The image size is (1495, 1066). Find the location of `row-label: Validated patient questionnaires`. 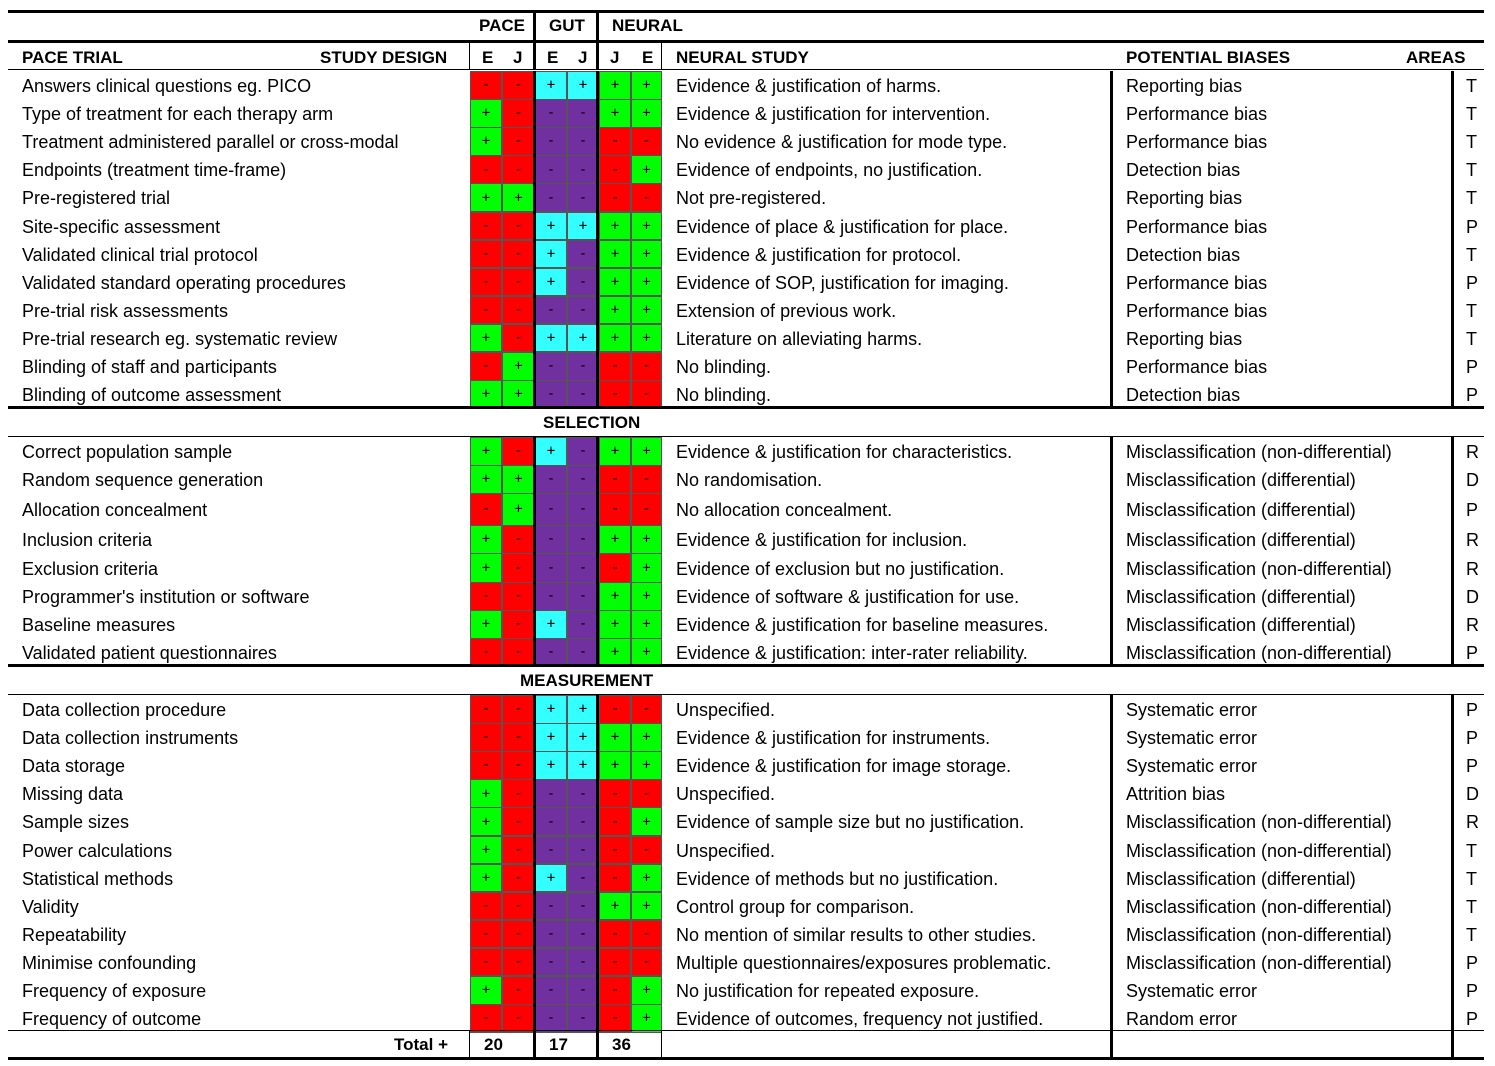

row-label: Validated patient questionnaires is located at coordinates (149, 653).